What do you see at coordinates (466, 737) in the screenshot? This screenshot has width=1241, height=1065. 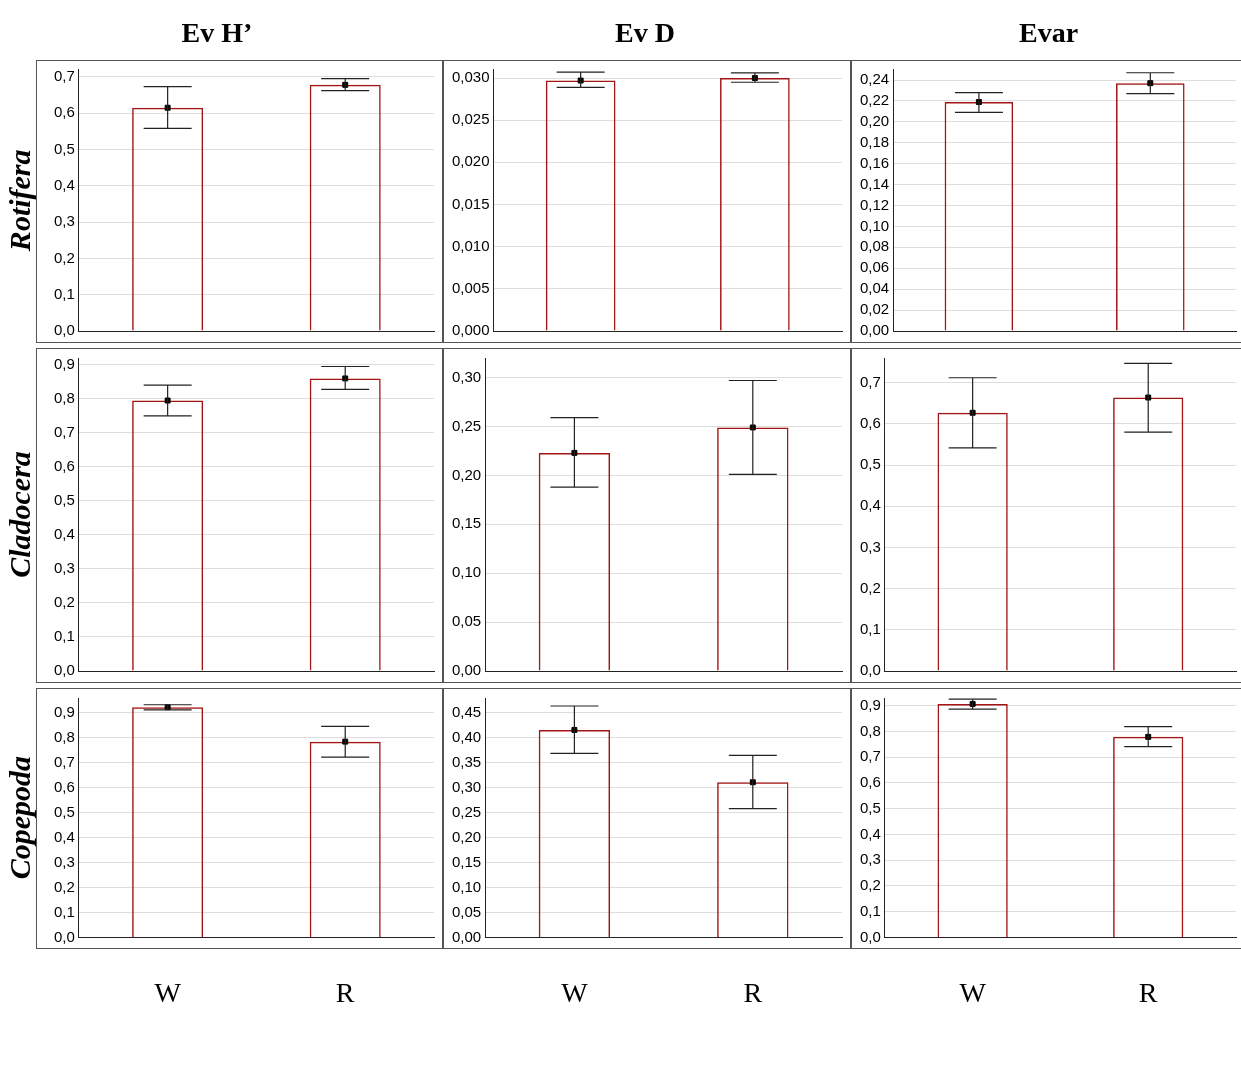 I see `y-tick-label: 0,40` at bounding box center [466, 737].